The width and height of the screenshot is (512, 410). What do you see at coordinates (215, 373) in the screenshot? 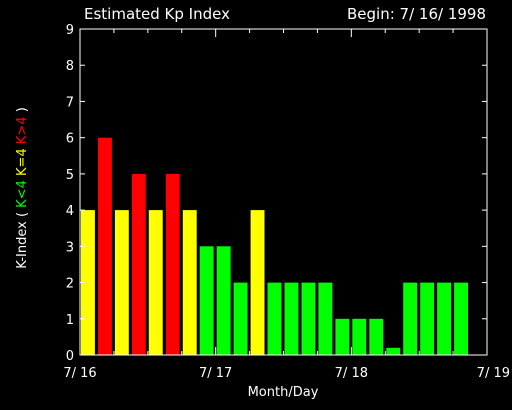
I see `x-tick-label: 7/ 17` at bounding box center [215, 373].